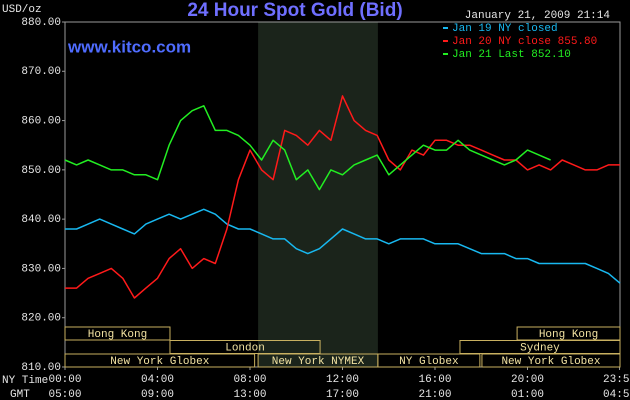 The width and height of the screenshot is (630, 400). Describe the element at coordinates (342, 394) in the screenshot. I see `x2-tick-label: 17:00` at that location.